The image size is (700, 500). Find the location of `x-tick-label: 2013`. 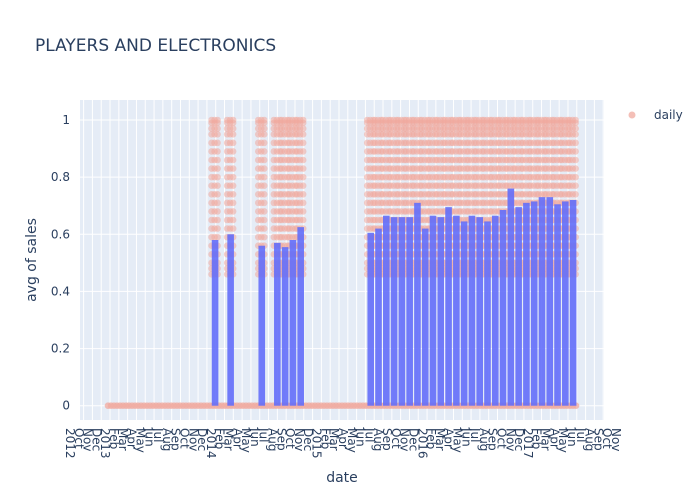

x-tick-label: 2013 is located at coordinates (105, 443).